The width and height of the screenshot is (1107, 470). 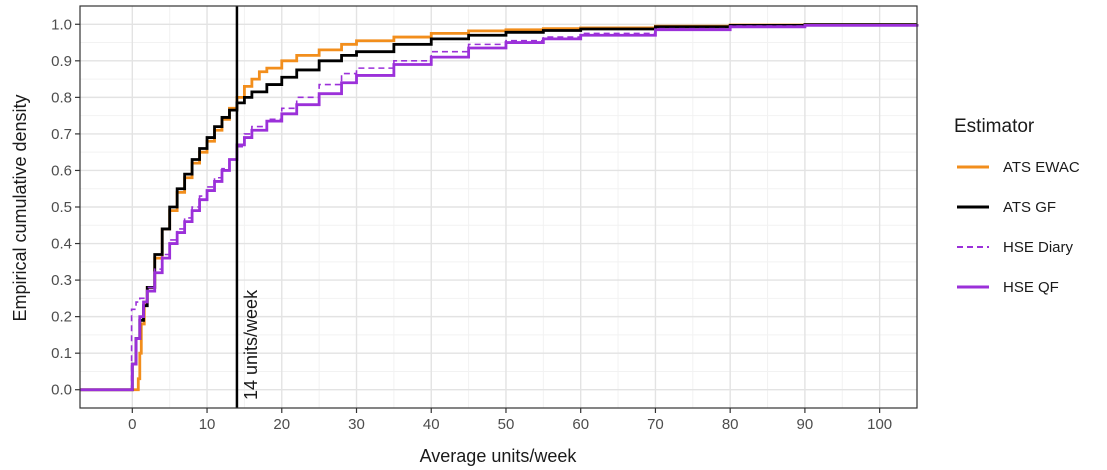 What do you see at coordinates (61, 24) in the screenshot?
I see `y-tick-label: 1.0` at bounding box center [61, 24].